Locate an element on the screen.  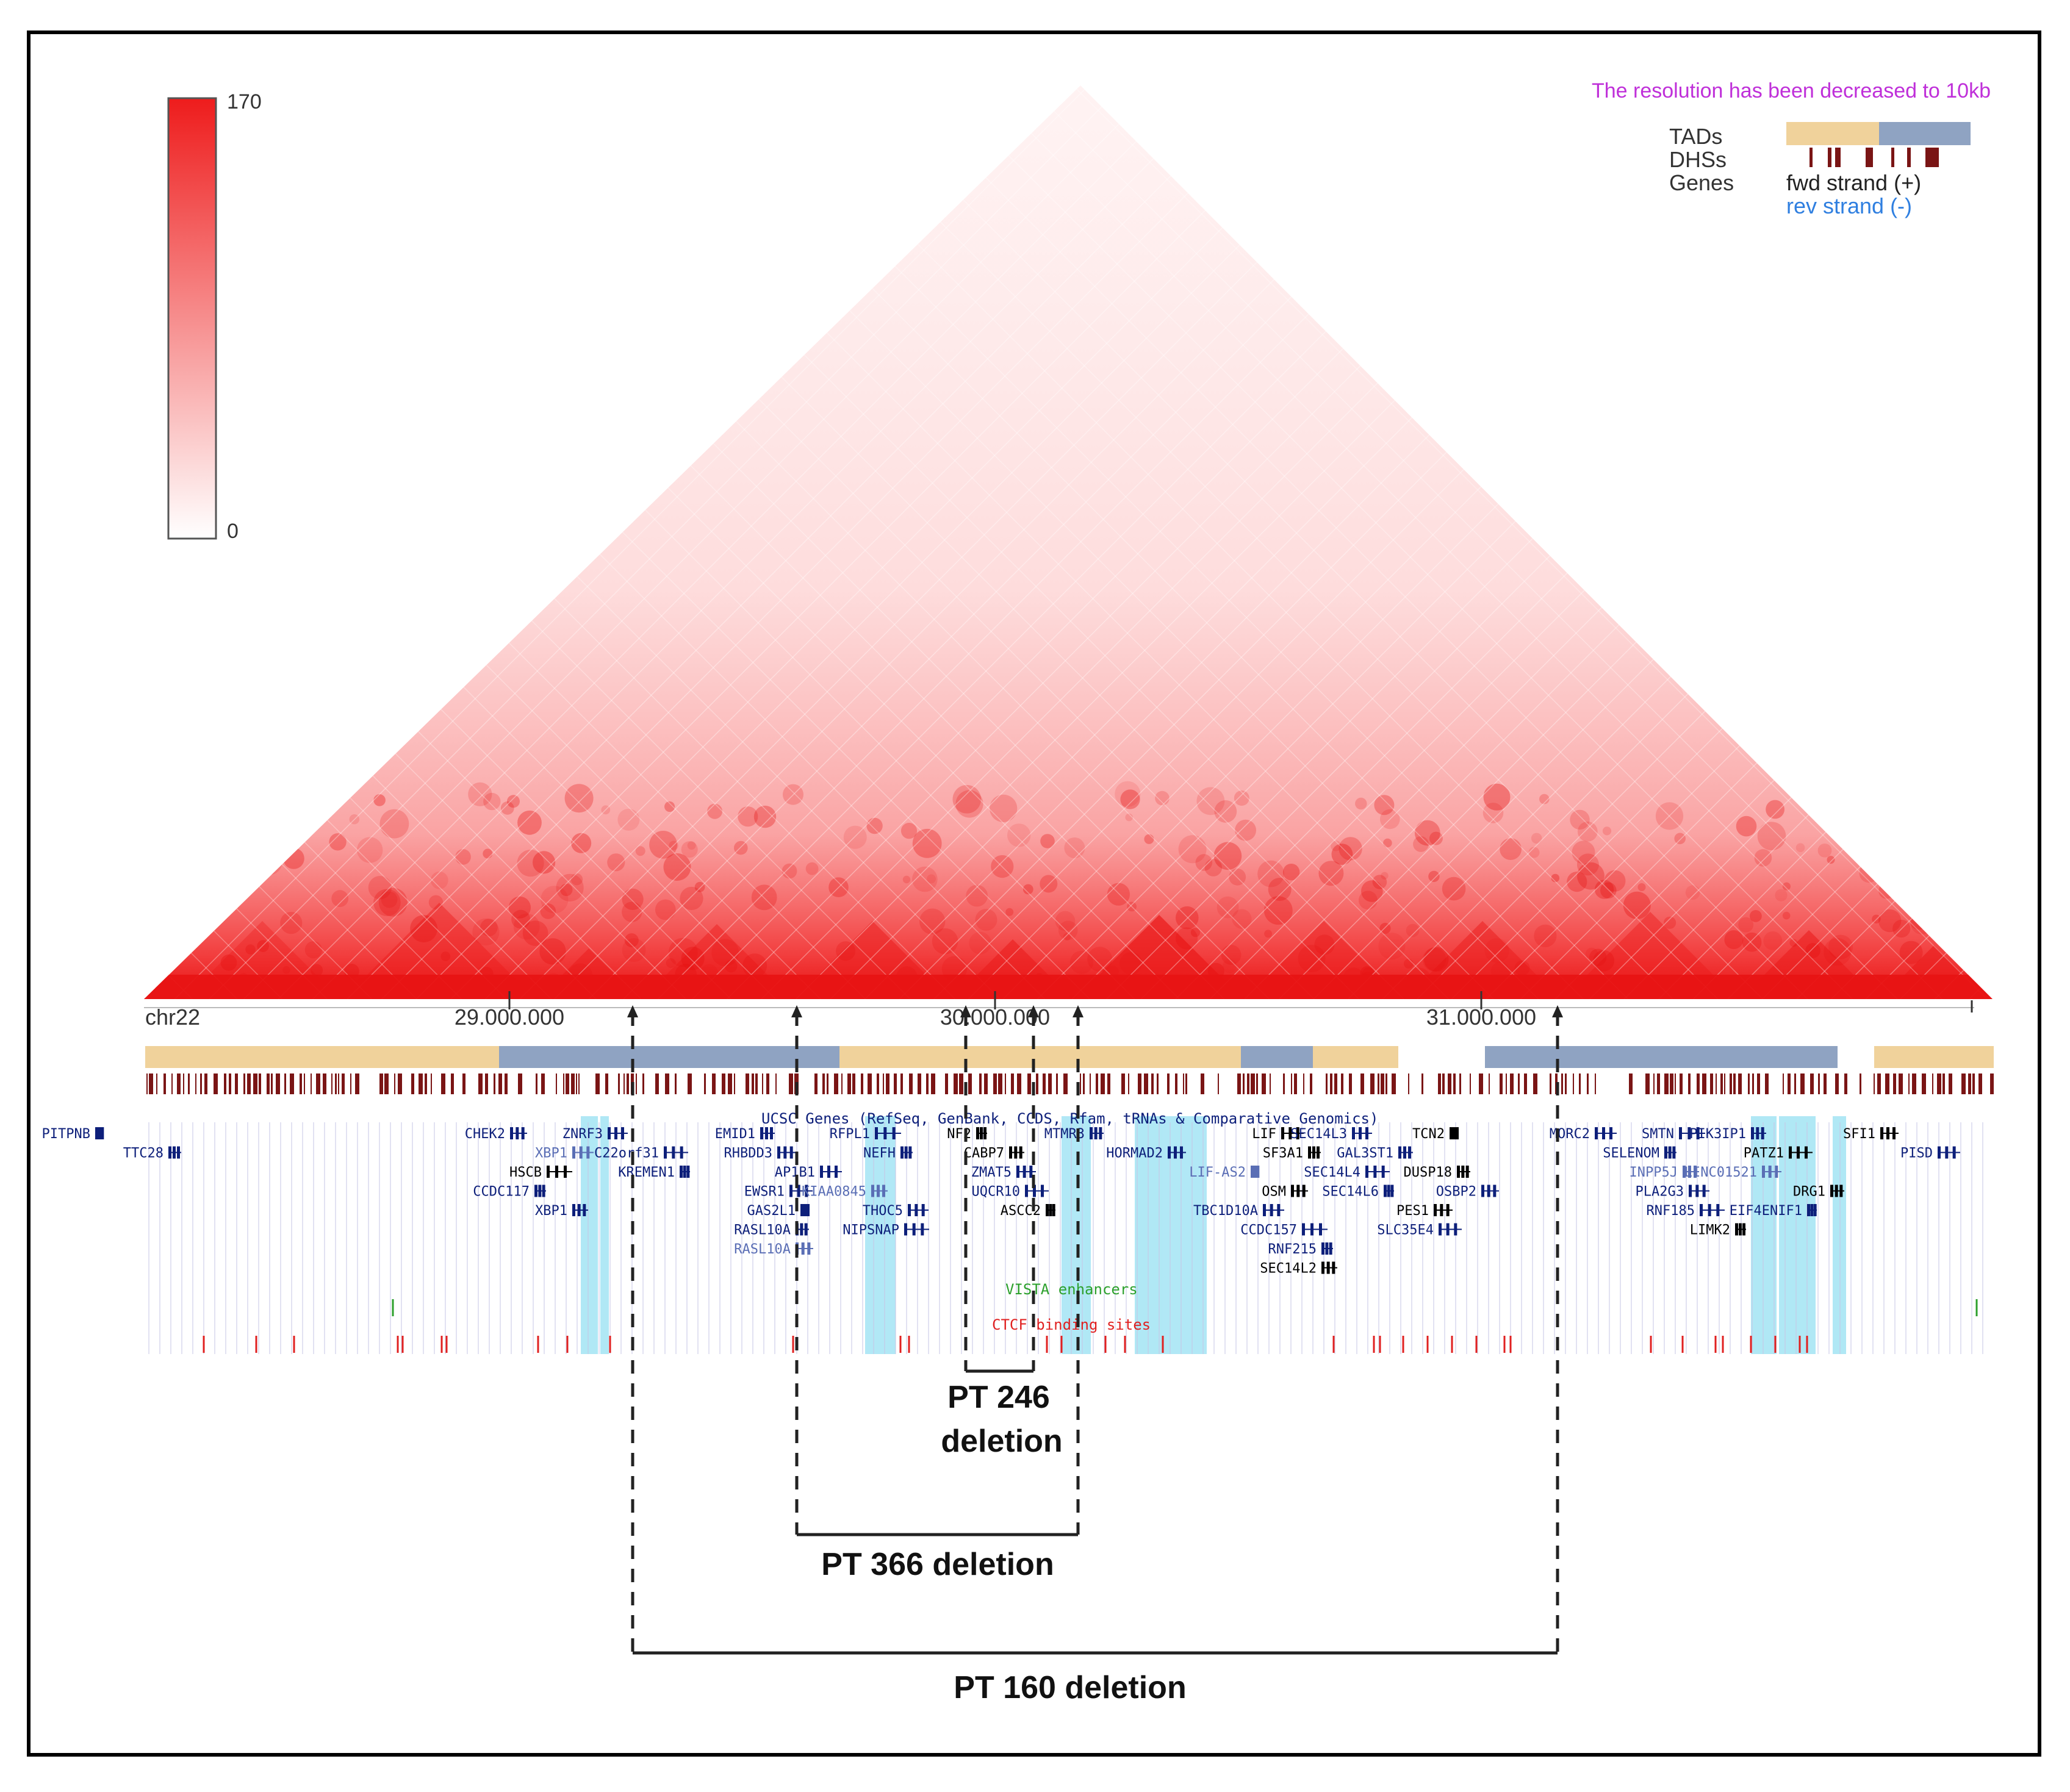
gene-label: THOC5 is located at coordinates (883, 1211).